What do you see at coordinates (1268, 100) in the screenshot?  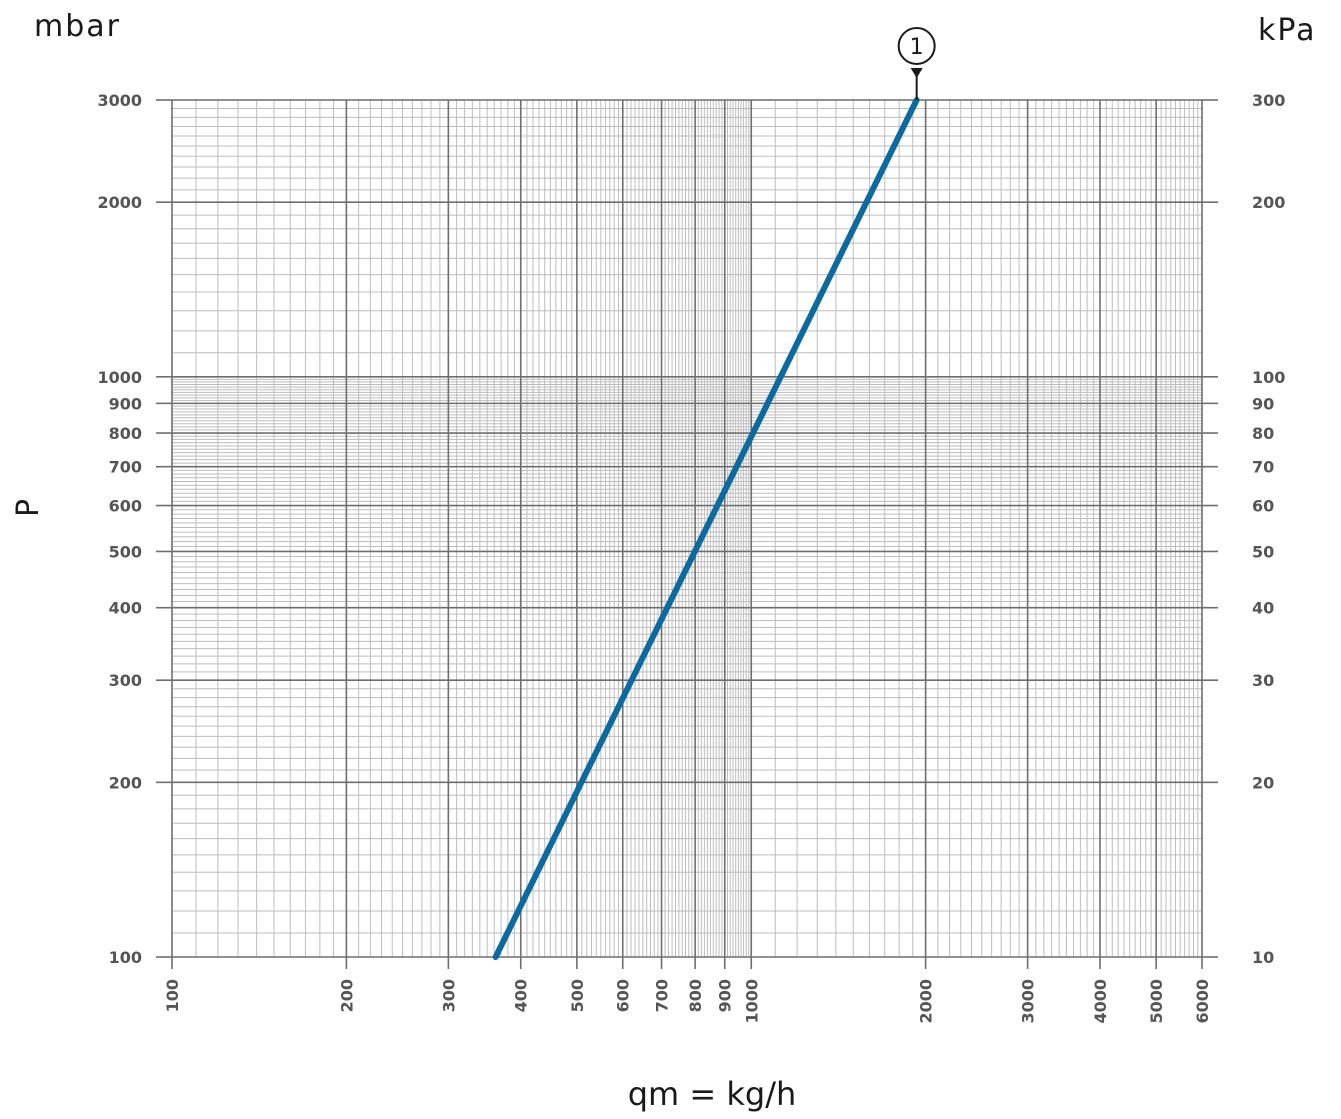 I see `y-tick-label-right: 300` at bounding box center [1268, 100].